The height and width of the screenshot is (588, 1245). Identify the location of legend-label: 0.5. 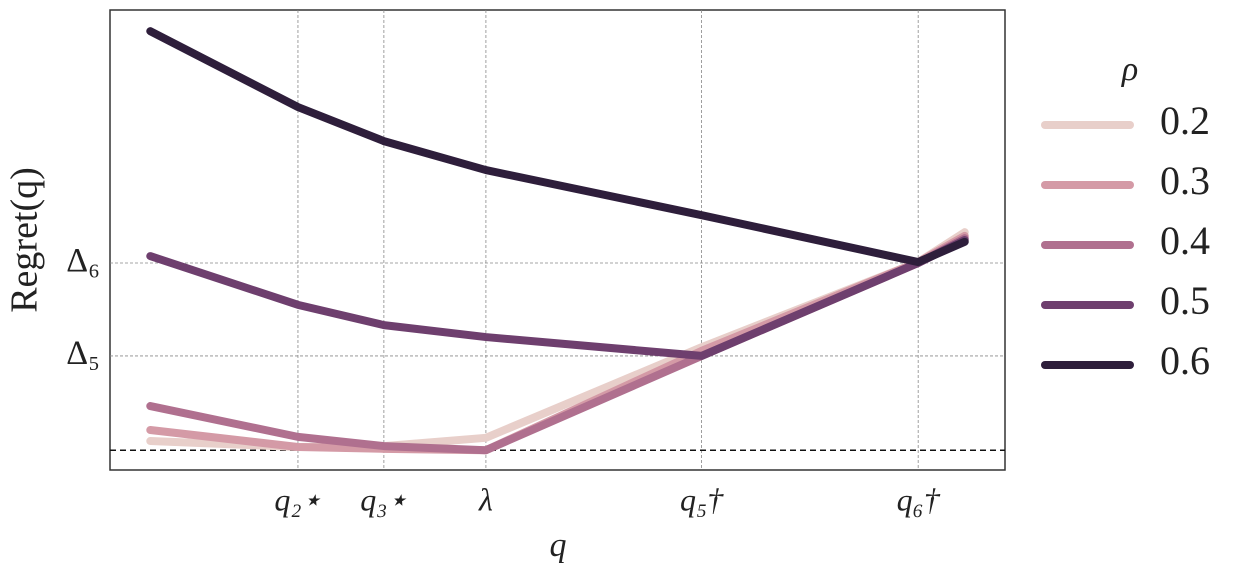
(1185, 300).